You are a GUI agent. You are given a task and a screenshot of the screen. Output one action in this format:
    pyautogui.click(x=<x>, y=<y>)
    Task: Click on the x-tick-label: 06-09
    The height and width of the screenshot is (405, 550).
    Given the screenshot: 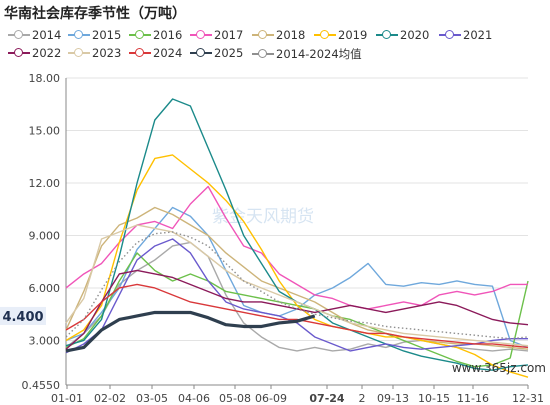 What is the action you would take?
    pyautogui.click(x=271, y=398)
    